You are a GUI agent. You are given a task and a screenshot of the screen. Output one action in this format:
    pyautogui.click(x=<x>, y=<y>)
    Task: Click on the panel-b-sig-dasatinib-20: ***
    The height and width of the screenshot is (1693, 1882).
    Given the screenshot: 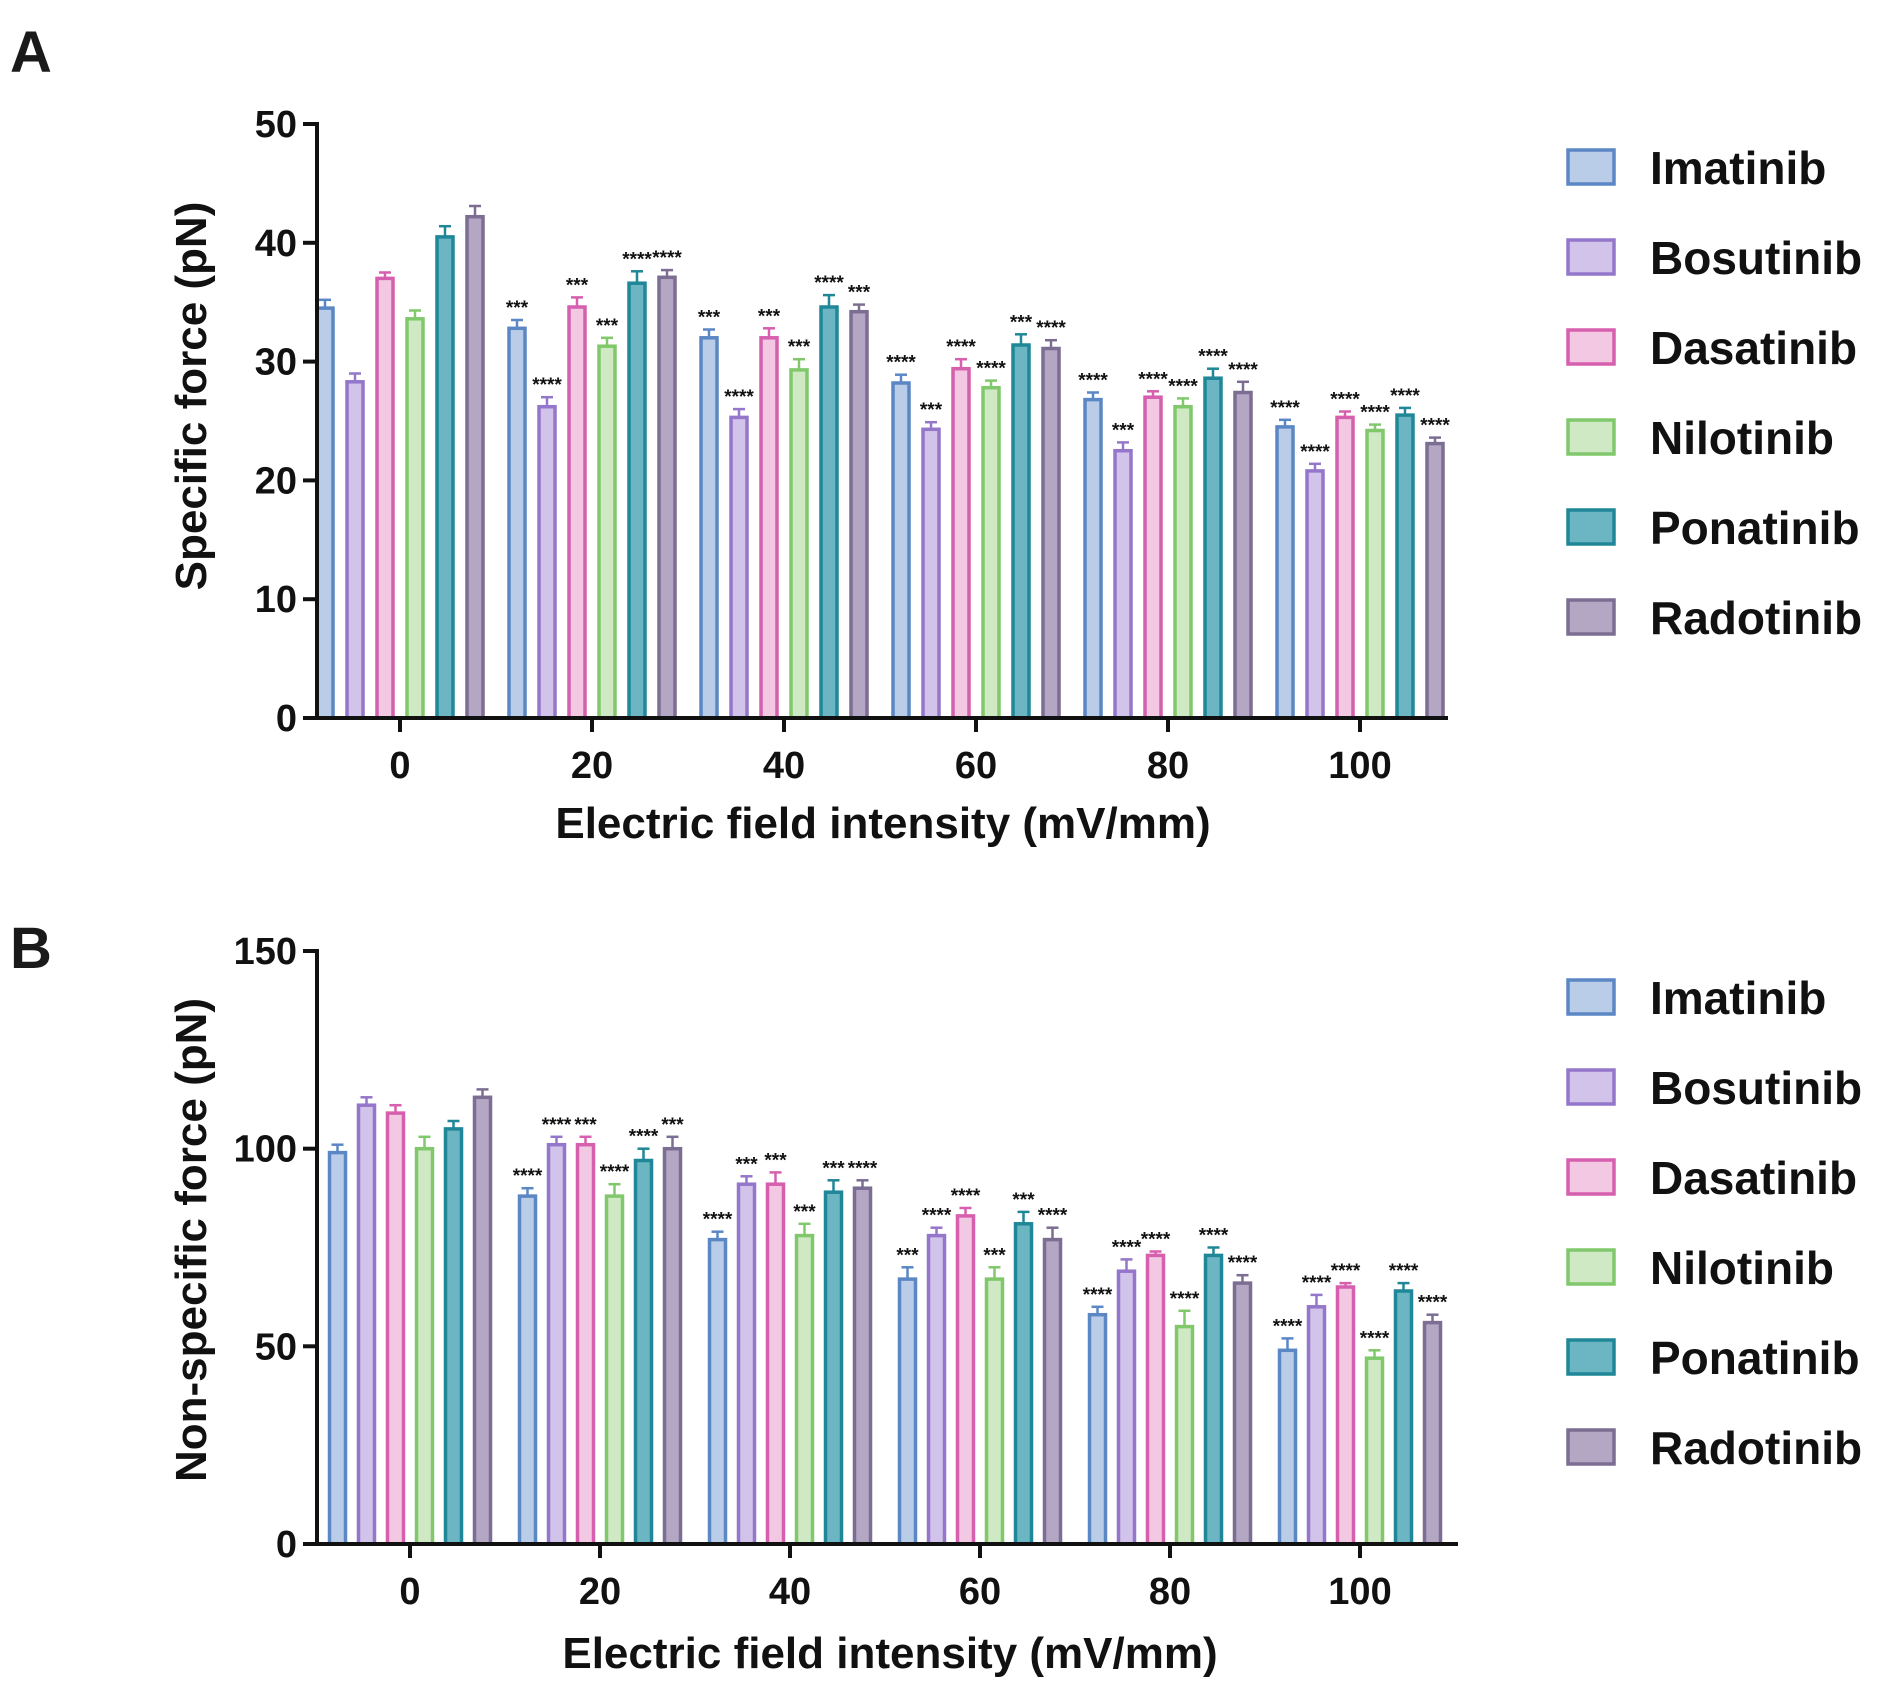 What is the action you would take?
    pyautogui.click(x=585, y=1125)
    